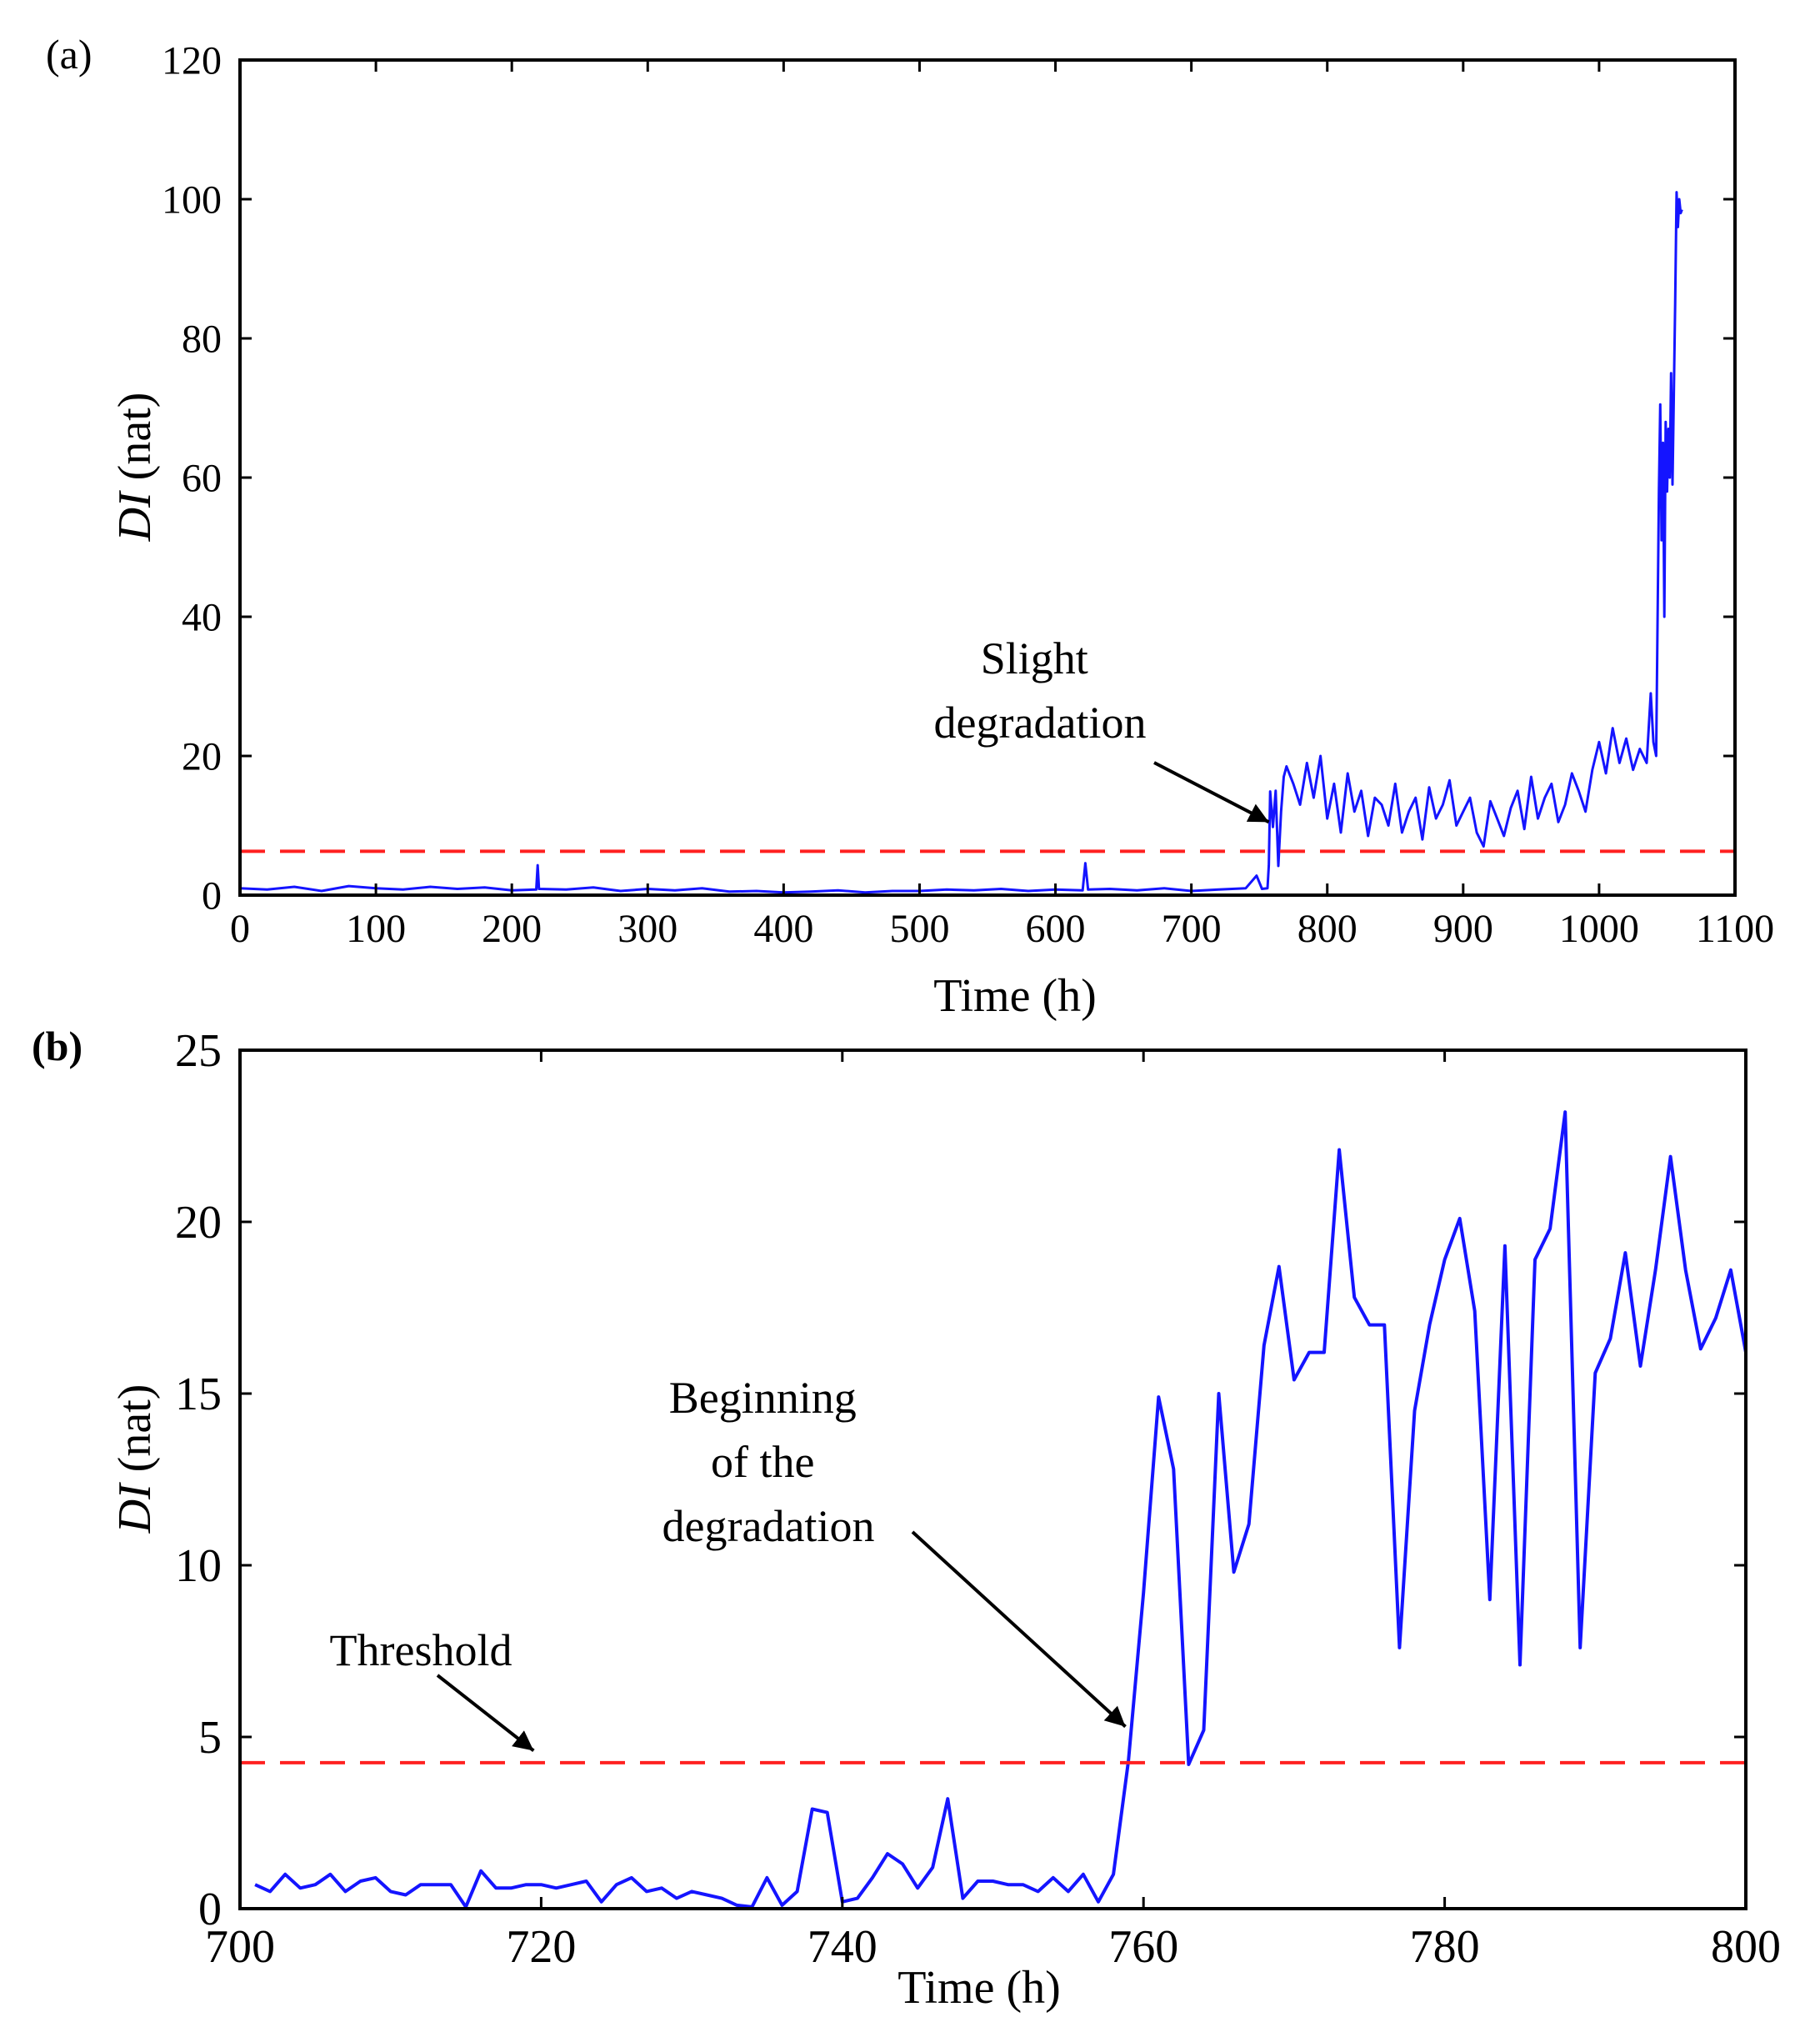  Describe the element at coordinates (376, 929) in the screenshot. I see `panel-a-x-tick-label: 100` at that location.